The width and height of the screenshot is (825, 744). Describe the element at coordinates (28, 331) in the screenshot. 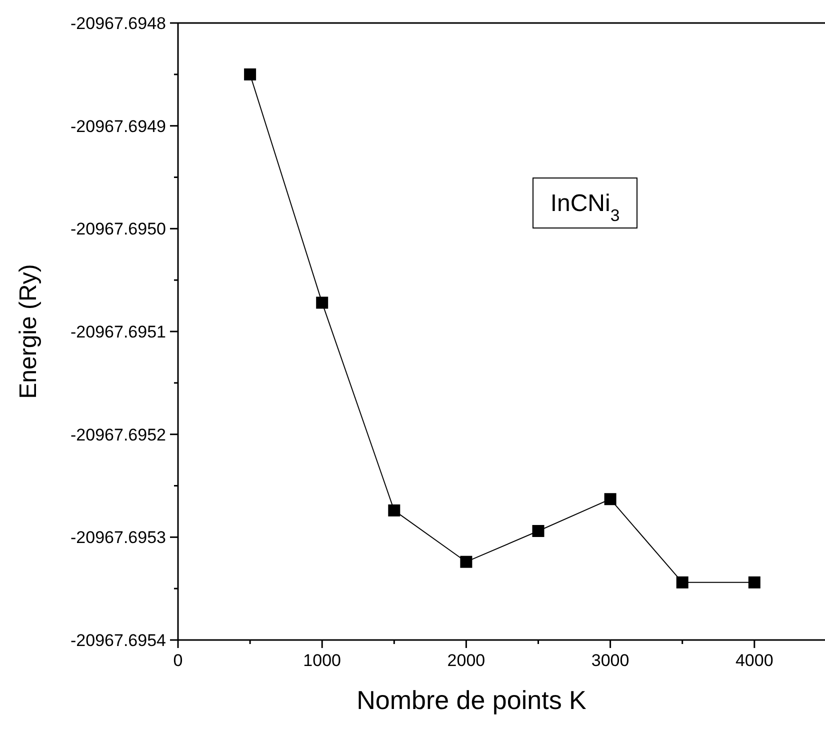

I see `y-axis-title: Energie (Ry)` at that location.